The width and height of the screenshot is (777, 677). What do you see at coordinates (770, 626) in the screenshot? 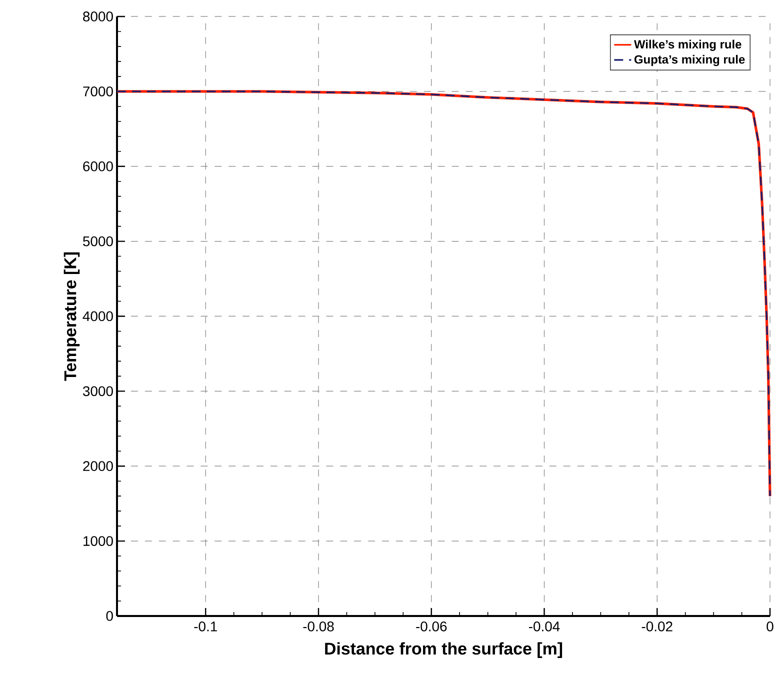
I see `x-tick-label: 0` at bounding box center [770, 626].